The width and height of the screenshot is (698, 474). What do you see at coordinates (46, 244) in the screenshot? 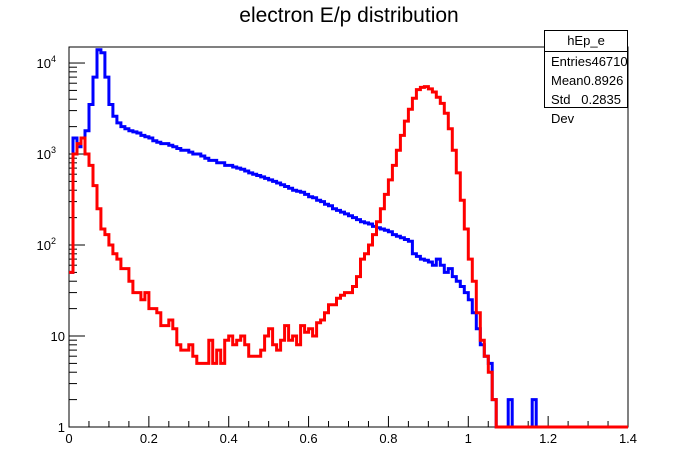
I see `y-tick-label: 10²` at bounding box center [46, 244].